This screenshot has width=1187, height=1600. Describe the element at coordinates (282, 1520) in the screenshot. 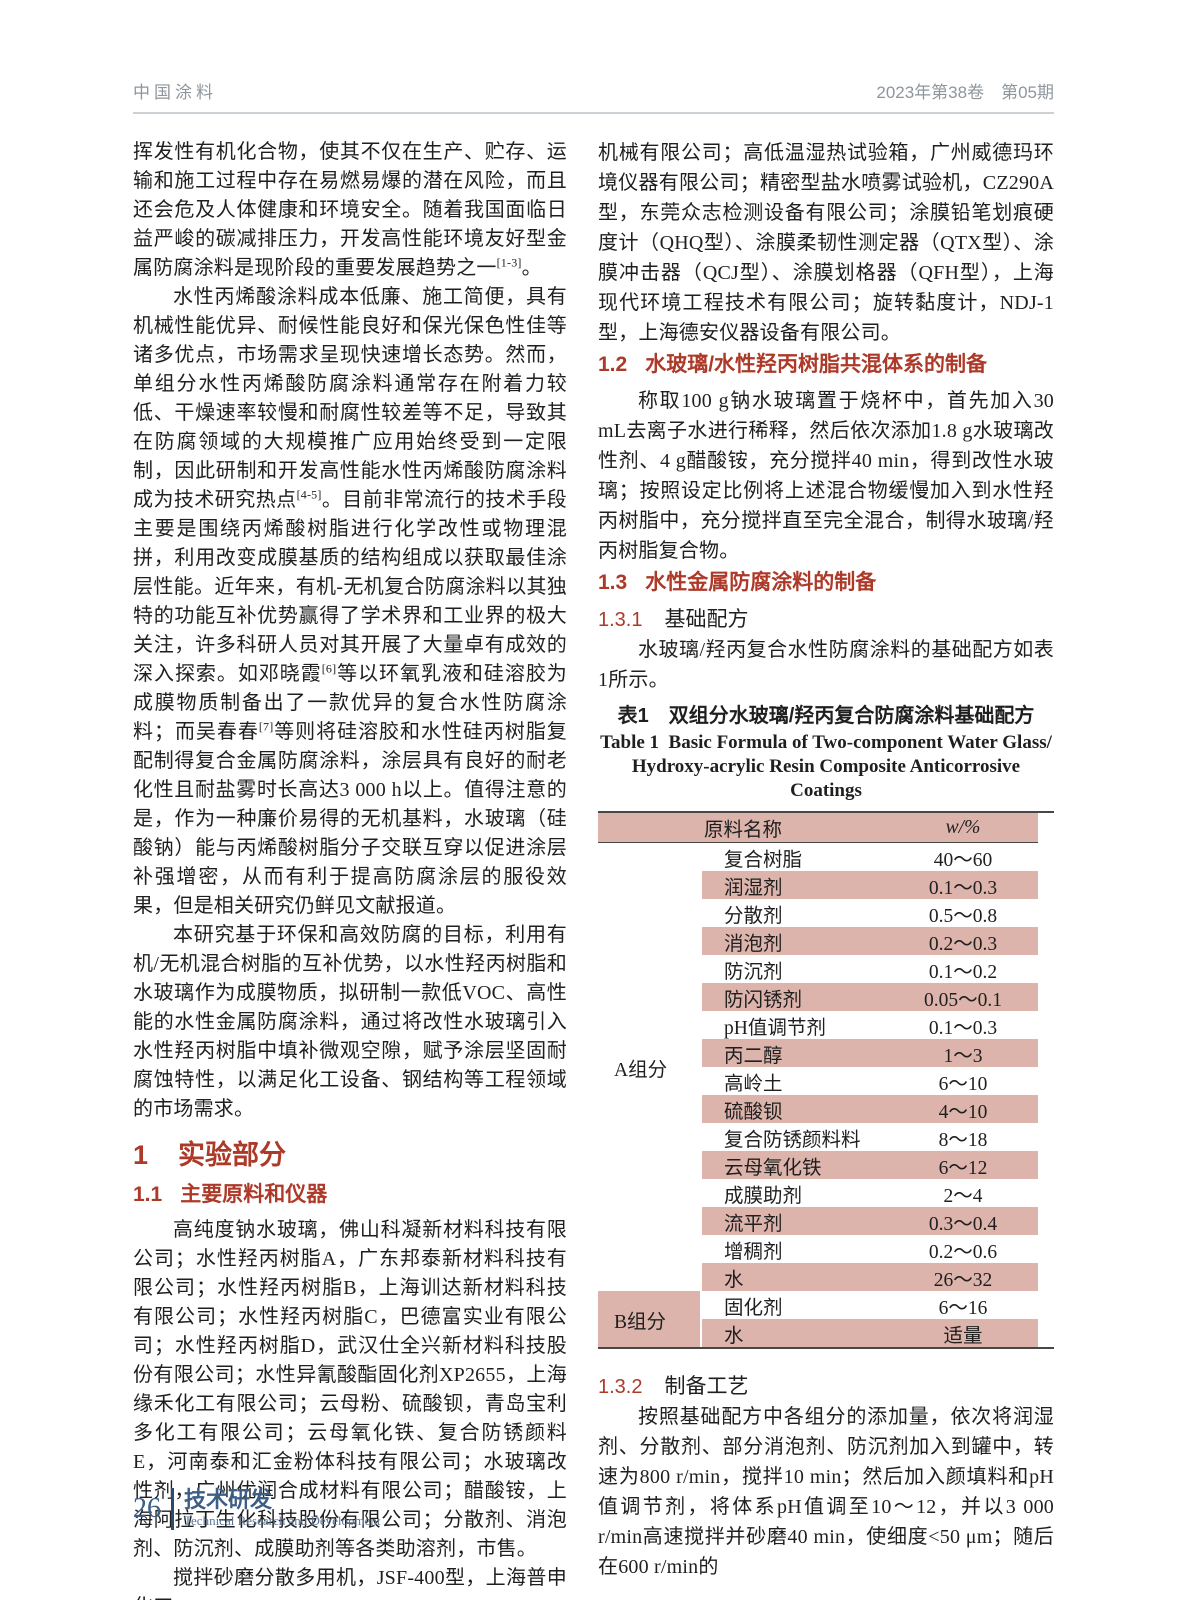

I see `footer-column-en: Technical Research and Development` at that location.